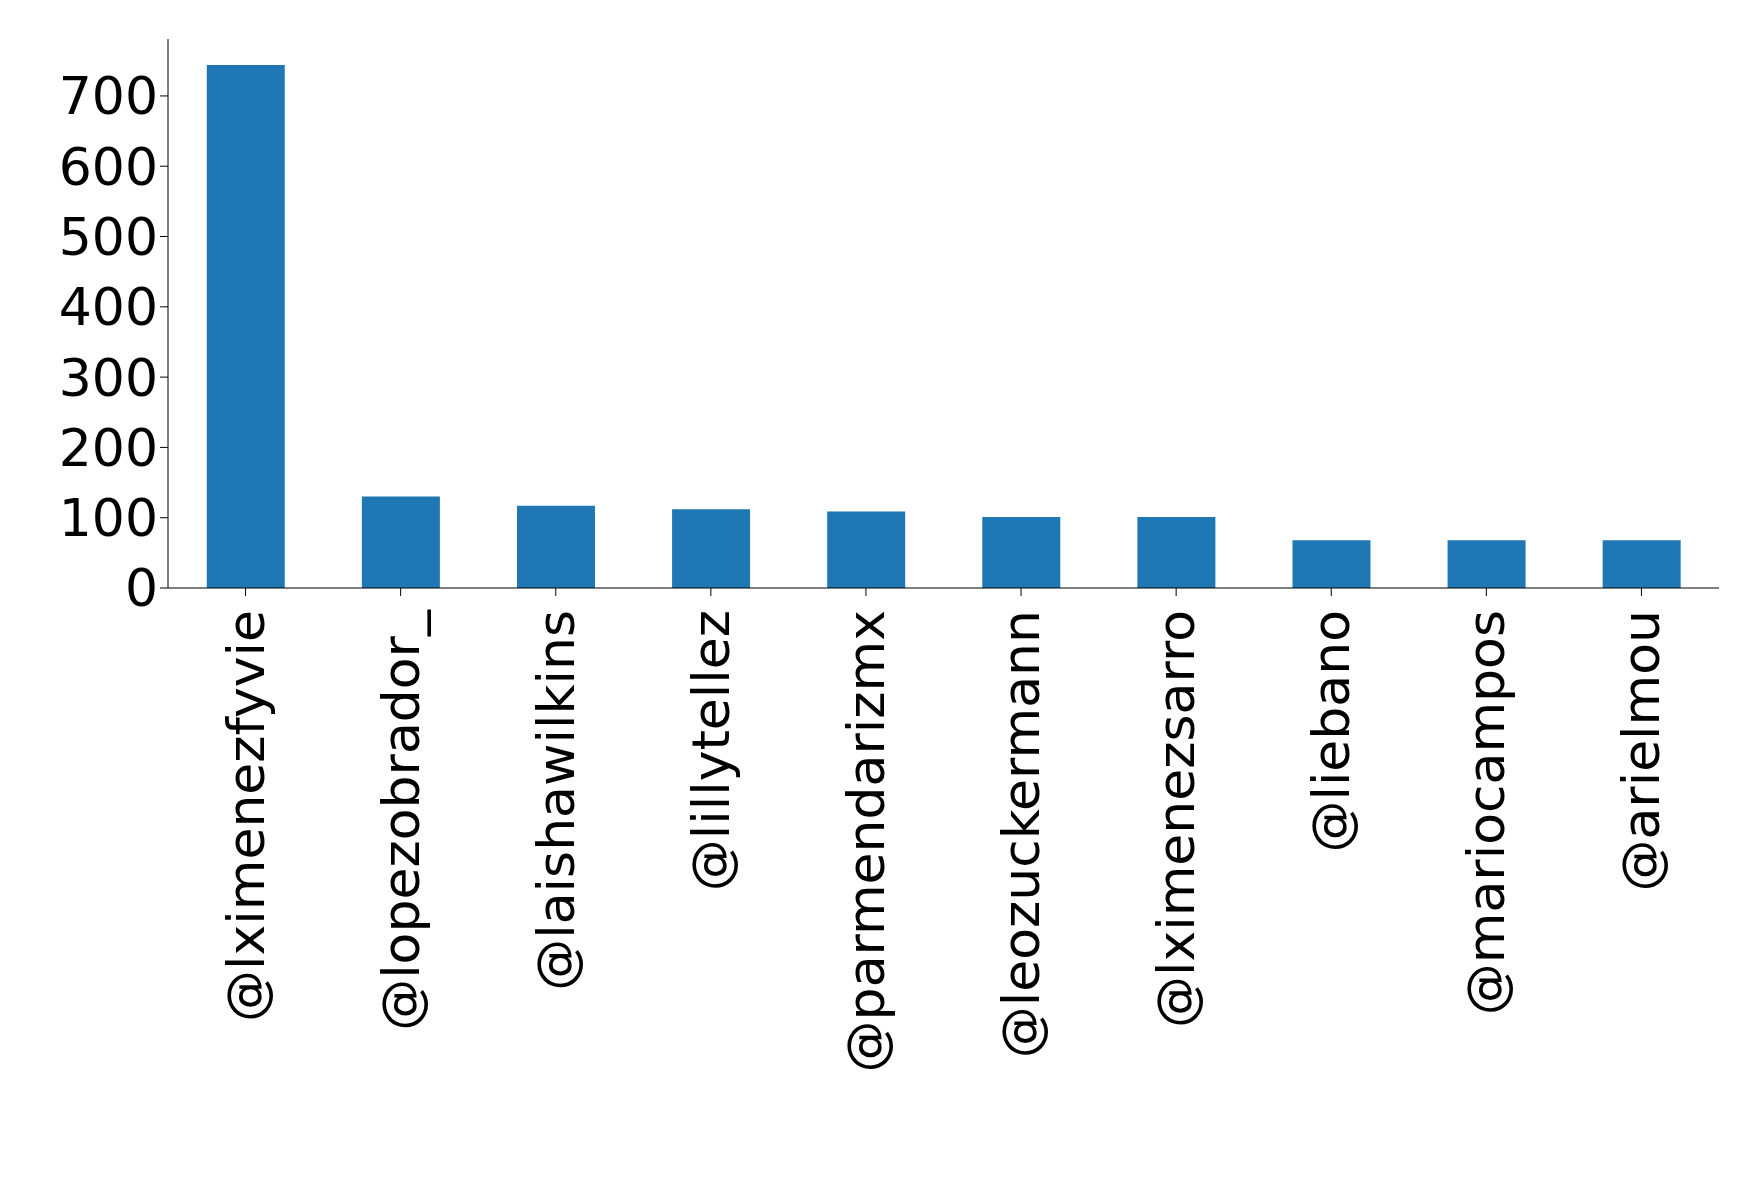 Image resolution: width=1759 pixels, height=1183 pixels. Describe the element at coordinates (245, 816) in the screenshot. I see `x-tick-label: @lximenezfyvie` at that location.